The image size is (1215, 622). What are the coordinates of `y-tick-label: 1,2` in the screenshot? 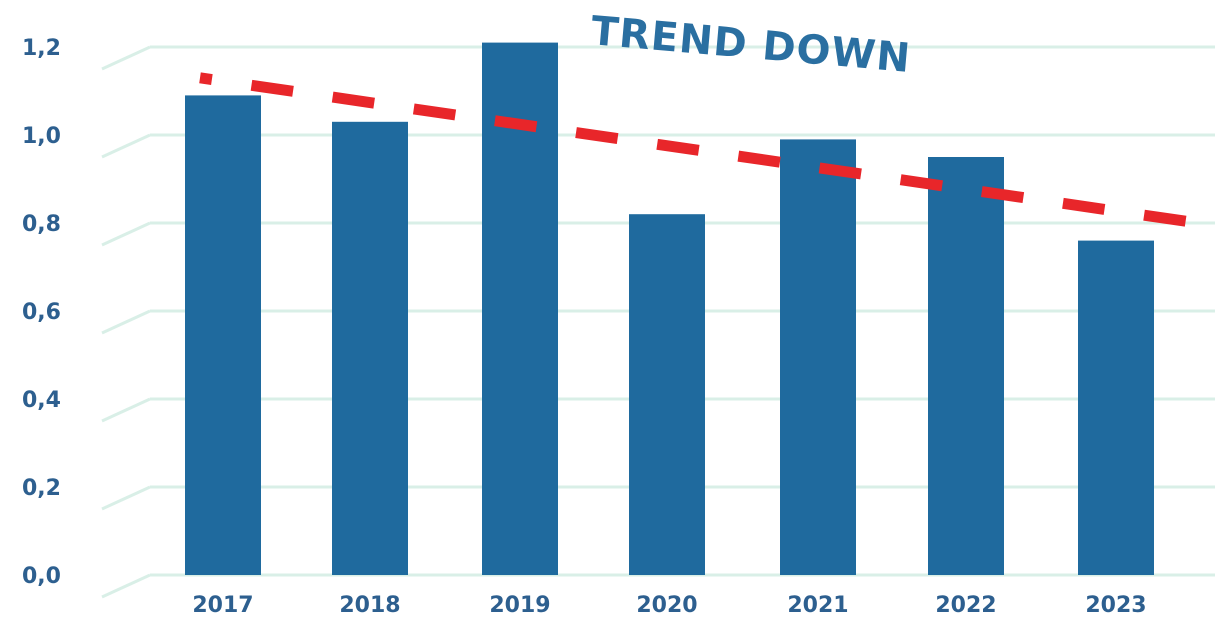 It's located at (41, 48).